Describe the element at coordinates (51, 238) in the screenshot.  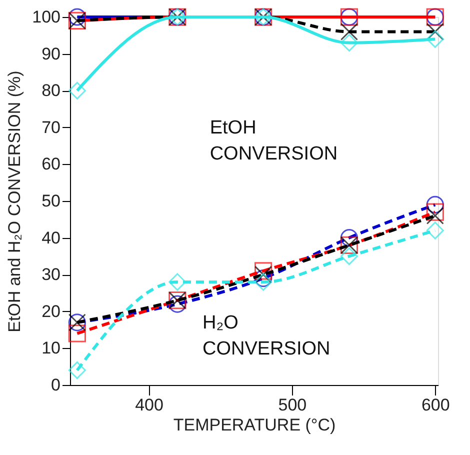
I see `y-tick-label: 40` at that location.